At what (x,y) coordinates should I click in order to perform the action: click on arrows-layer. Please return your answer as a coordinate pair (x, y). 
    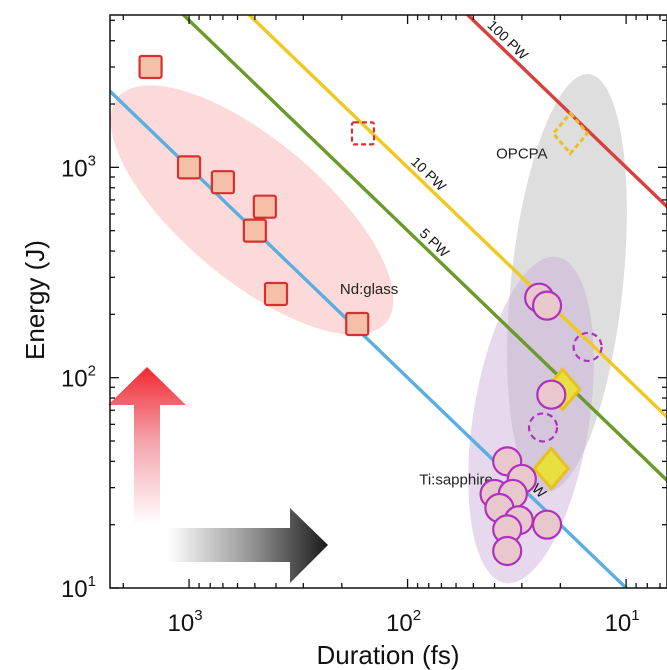
    Looking at the image, I should click on (218, 475).